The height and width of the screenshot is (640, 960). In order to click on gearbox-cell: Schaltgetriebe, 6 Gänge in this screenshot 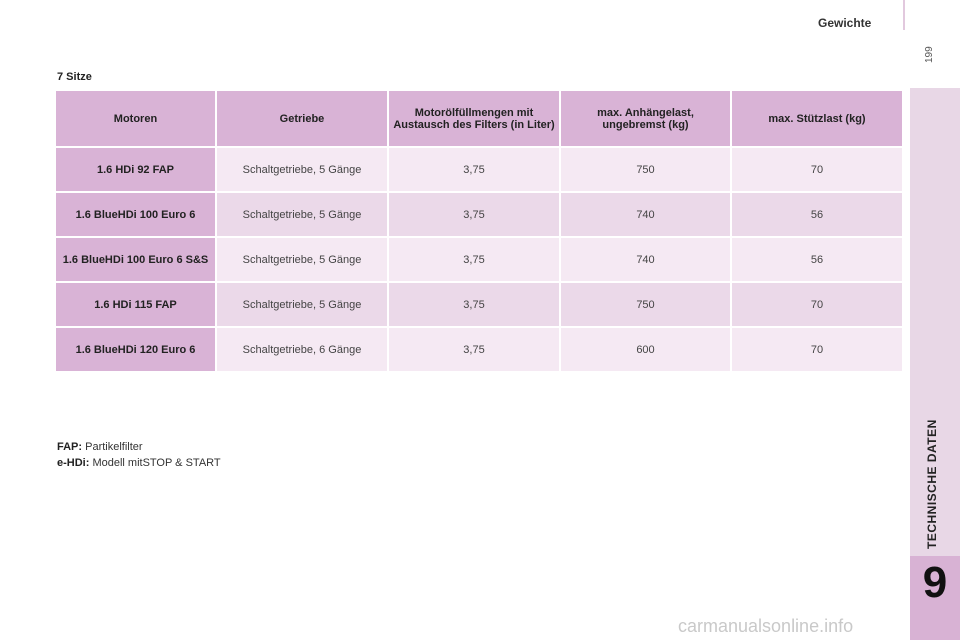, I will do `click(303, 350)`.